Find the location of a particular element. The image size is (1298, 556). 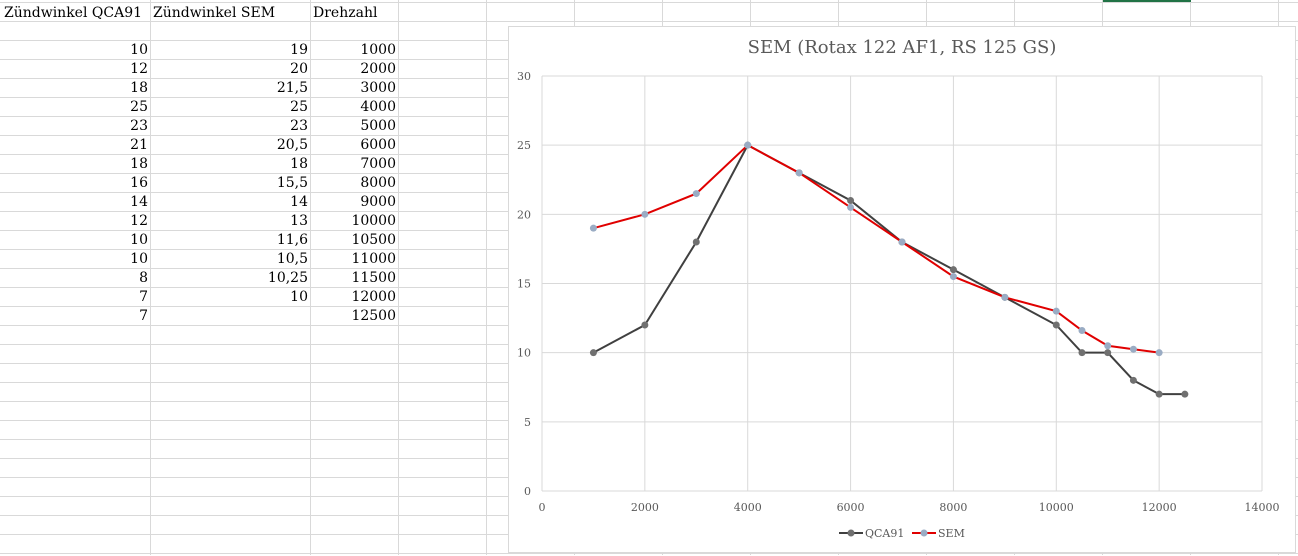

table-cell: 10500 is located at coordinates (373, 240).